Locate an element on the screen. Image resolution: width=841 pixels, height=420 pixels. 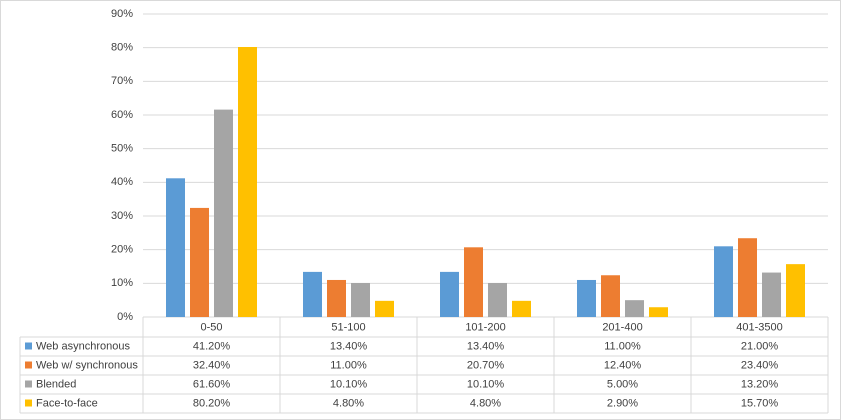
x-tick-label: 51-100 is located at coordinates (348, 327).